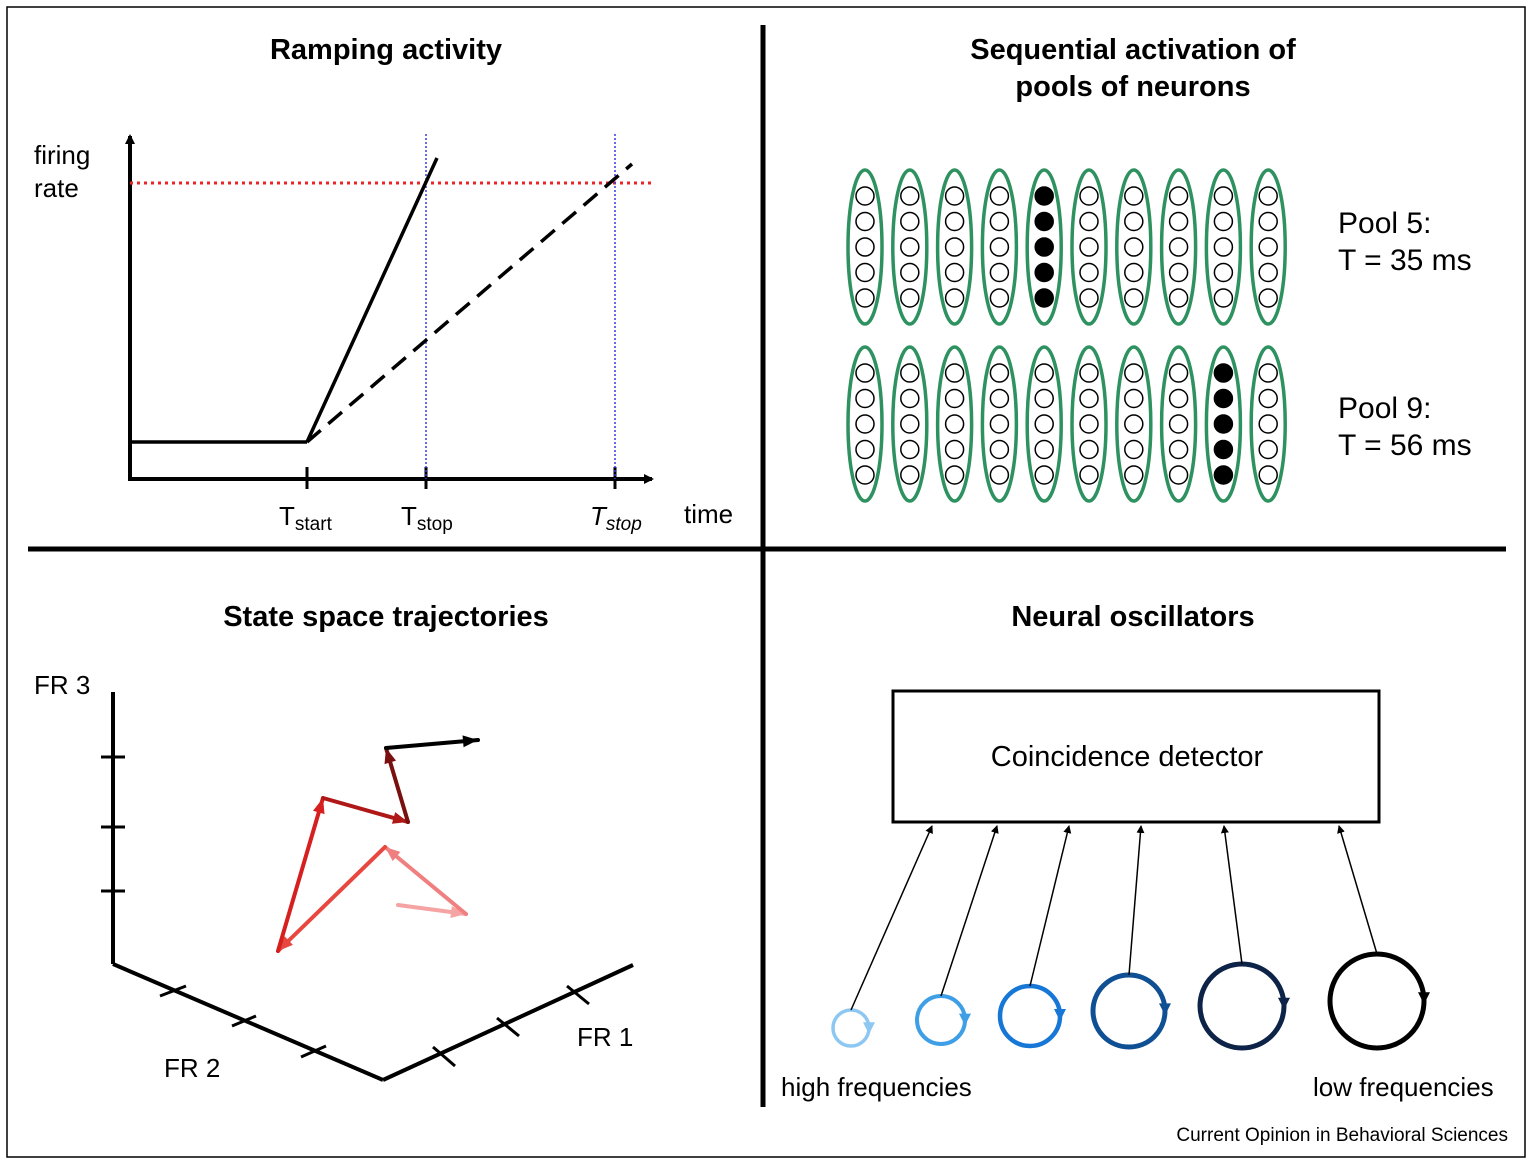  What do you see at coordinates (1405, 260) in the screenshot?
I see `pool-row-1-label-line2: T = 35 ms` at bounding box center [1405, 260].